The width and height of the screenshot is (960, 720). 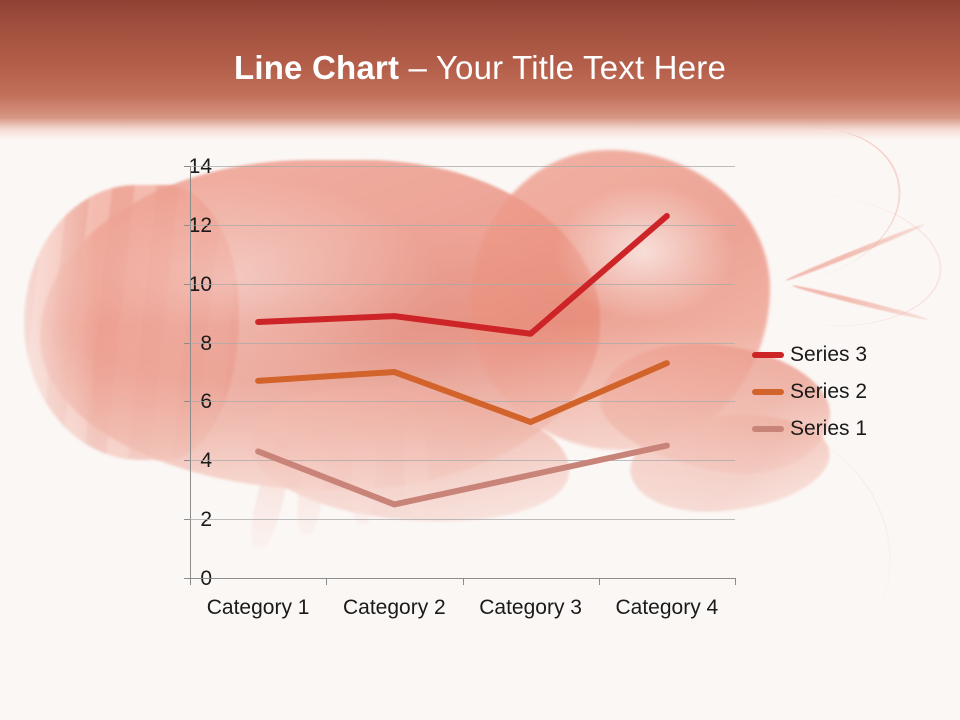 I want to click on x-axis-label: Category 2, so click(x=394, y=607).